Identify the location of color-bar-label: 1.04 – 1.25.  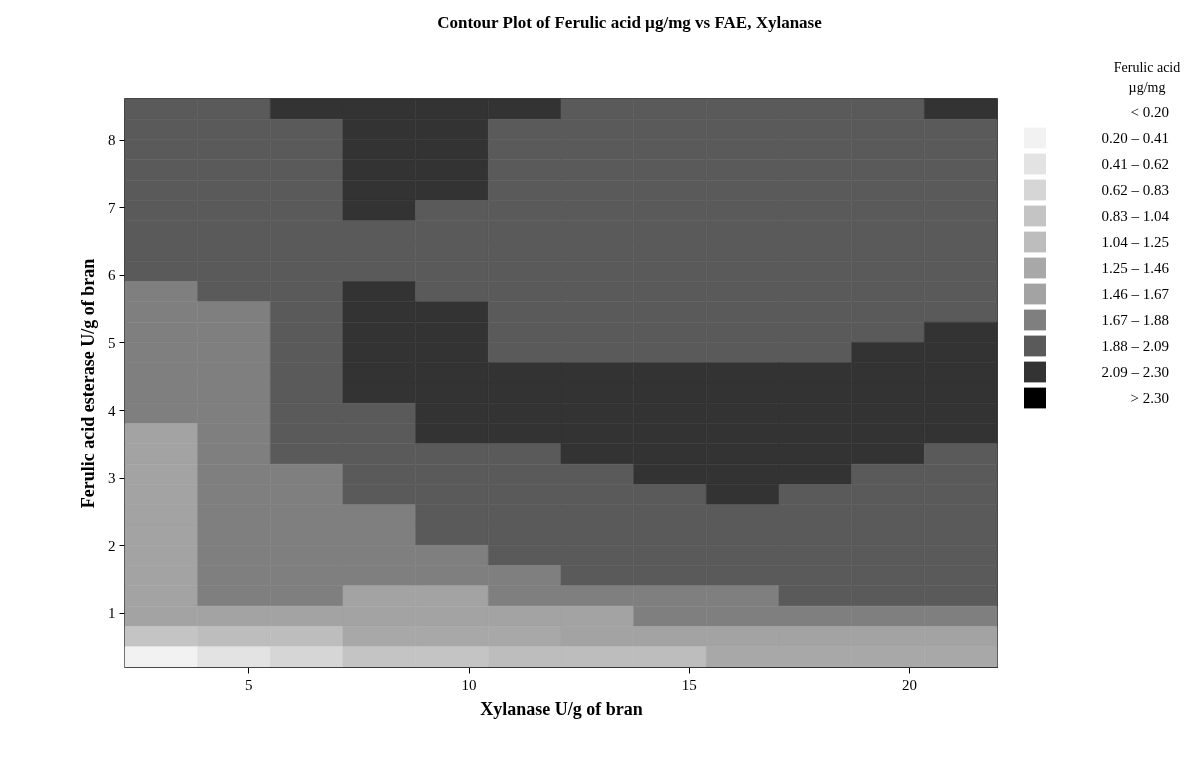
(1135, 242).